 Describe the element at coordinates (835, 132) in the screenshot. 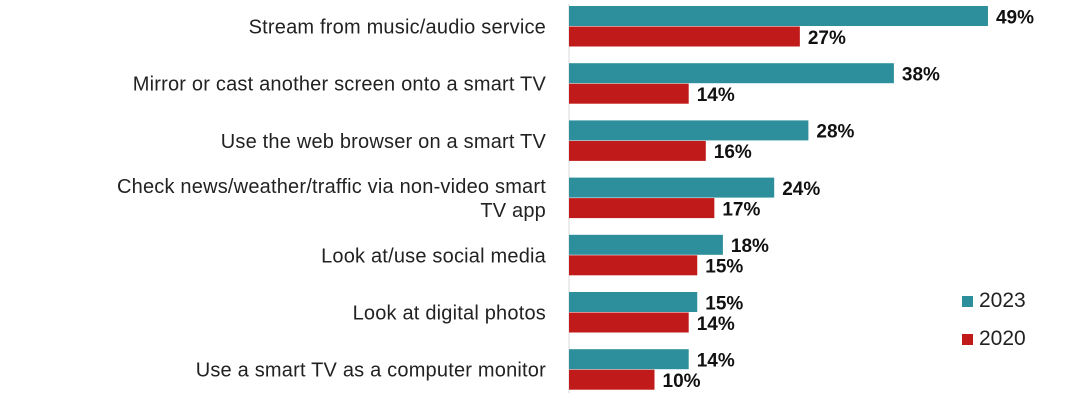

I see `data-label-2023-2: 28%` at that location.